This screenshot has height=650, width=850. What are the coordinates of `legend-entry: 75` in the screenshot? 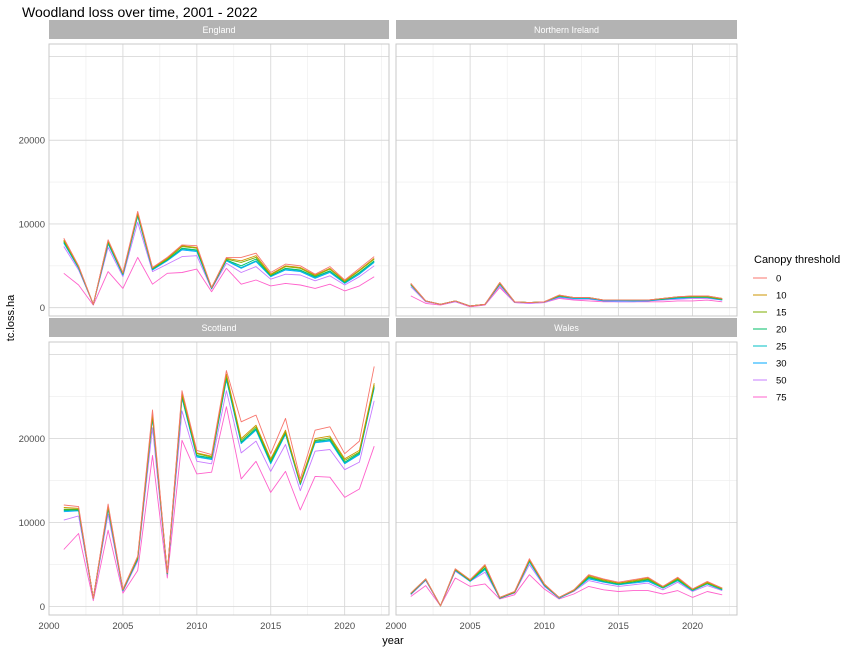 It's located at (770, 398).